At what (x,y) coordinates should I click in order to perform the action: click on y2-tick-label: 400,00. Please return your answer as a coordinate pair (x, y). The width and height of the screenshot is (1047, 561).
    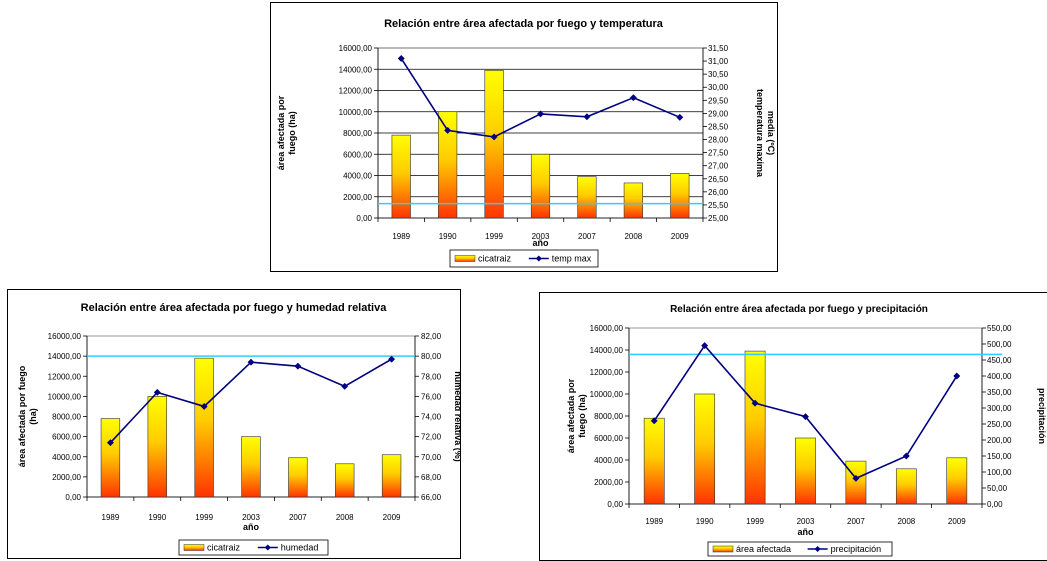
    Looking at the image, I should click on (999, 376).